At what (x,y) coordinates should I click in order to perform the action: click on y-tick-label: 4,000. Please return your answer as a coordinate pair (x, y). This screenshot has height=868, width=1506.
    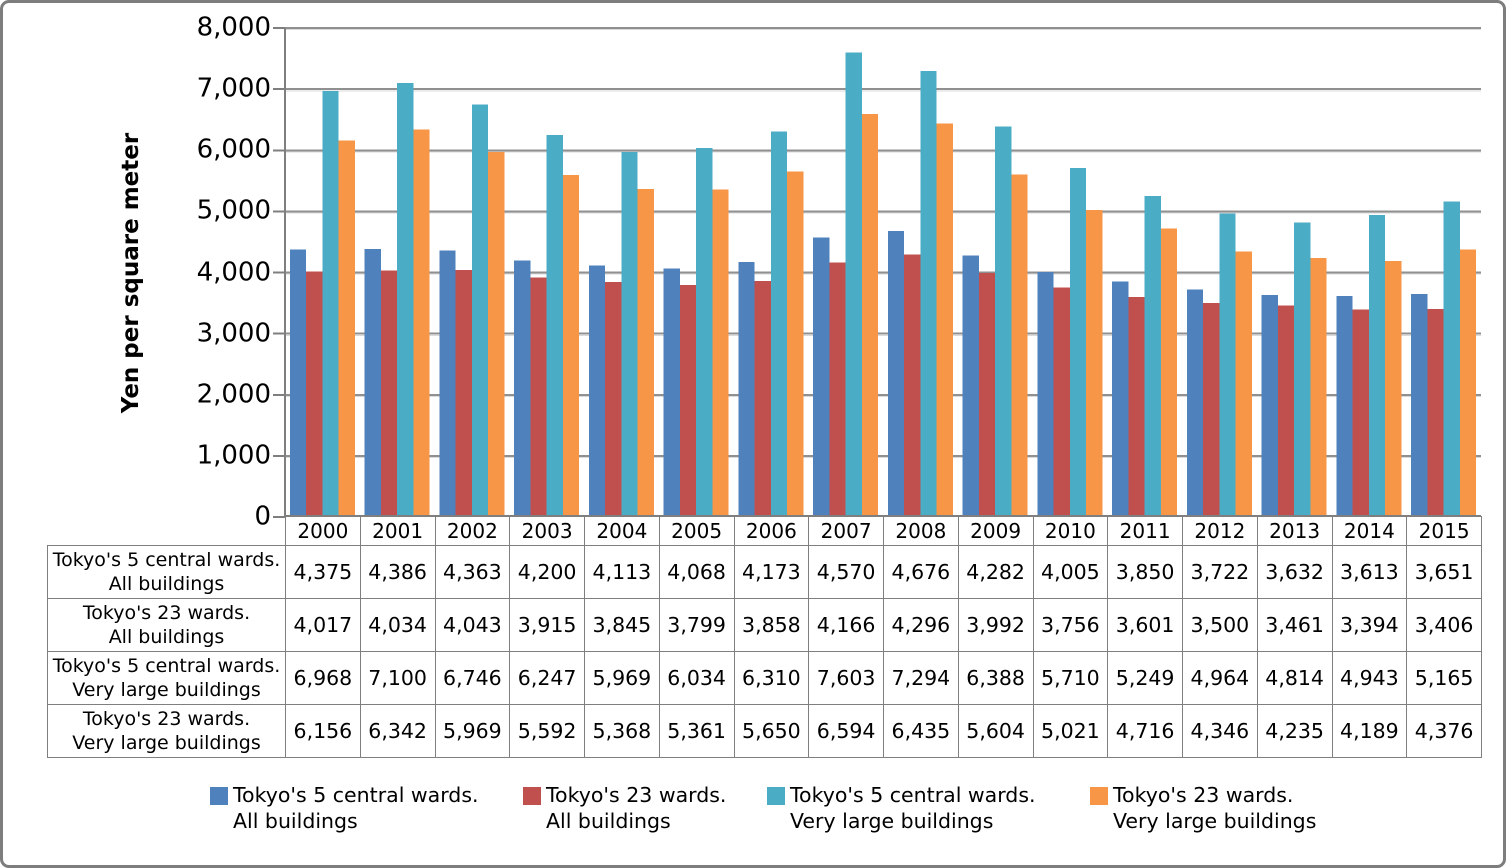
    Looking at the image, I should click on (233, 271).